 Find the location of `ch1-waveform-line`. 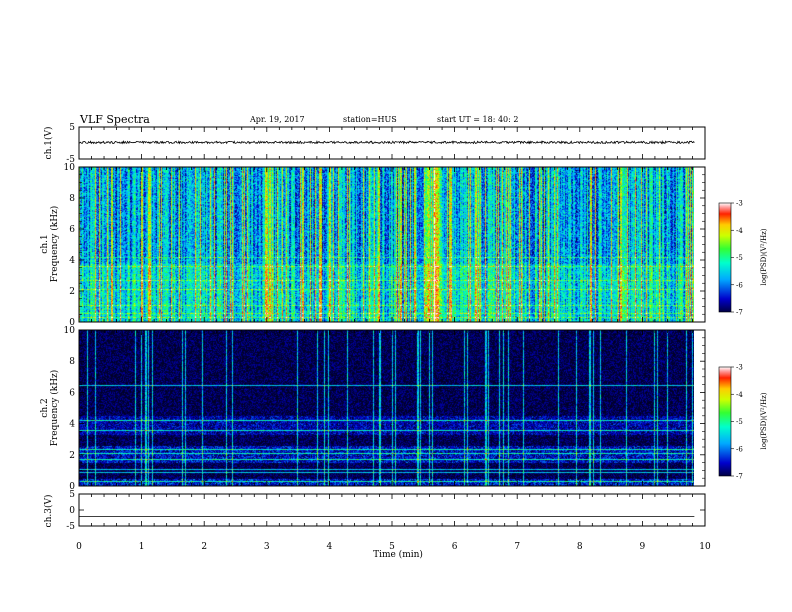

ch1-waveform-line is located at coordinates (386, 142).